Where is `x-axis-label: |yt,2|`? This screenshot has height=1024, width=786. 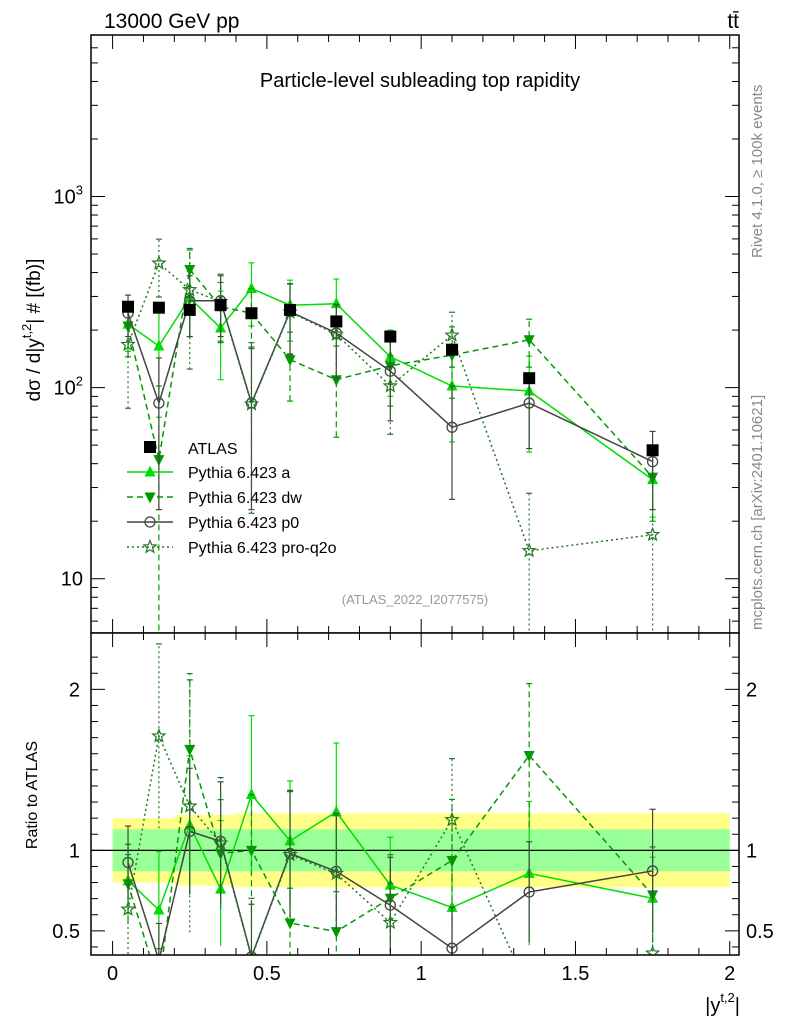
x-axis-label: |yt,2| is located at coordinates (722, 1003).